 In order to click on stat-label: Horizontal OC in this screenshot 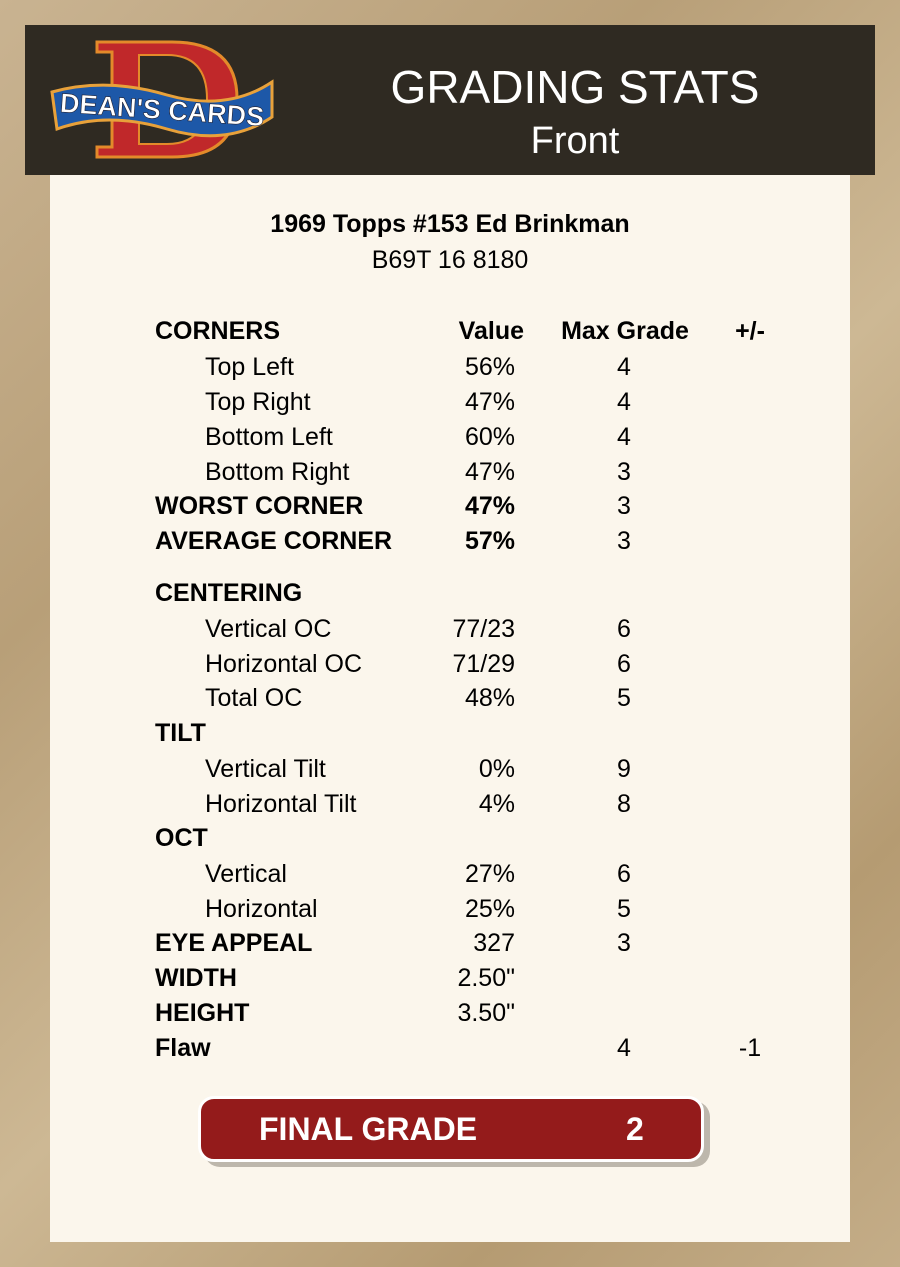, I will do `click(283, 664)`.